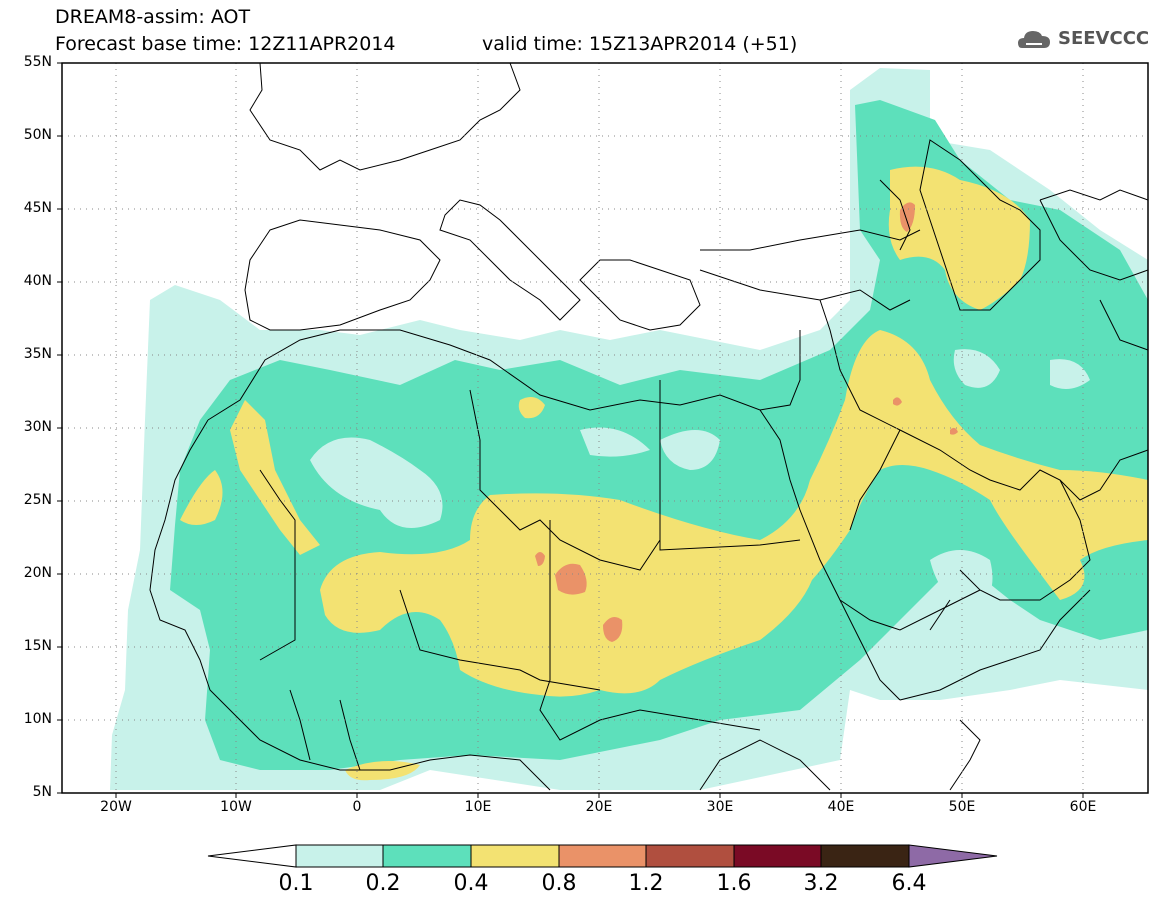  Describe the element at coordinates (37, 354) in the screenshot. I see `lat-label: 35N` at that location.